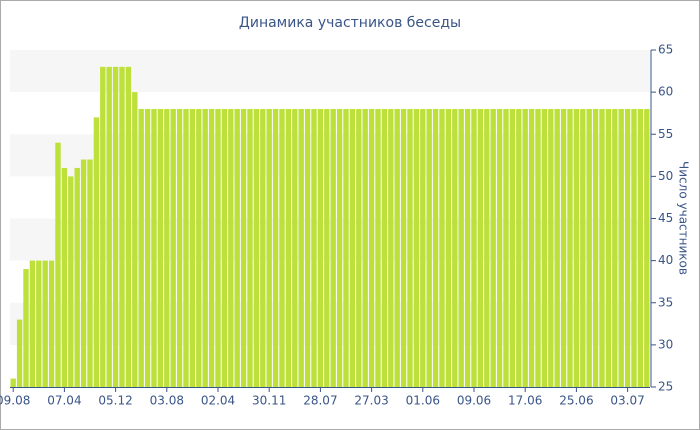 The height and width of the screenshot is (430, 700). I want to click on x-tick-label: 28.07, so click(320, 401).